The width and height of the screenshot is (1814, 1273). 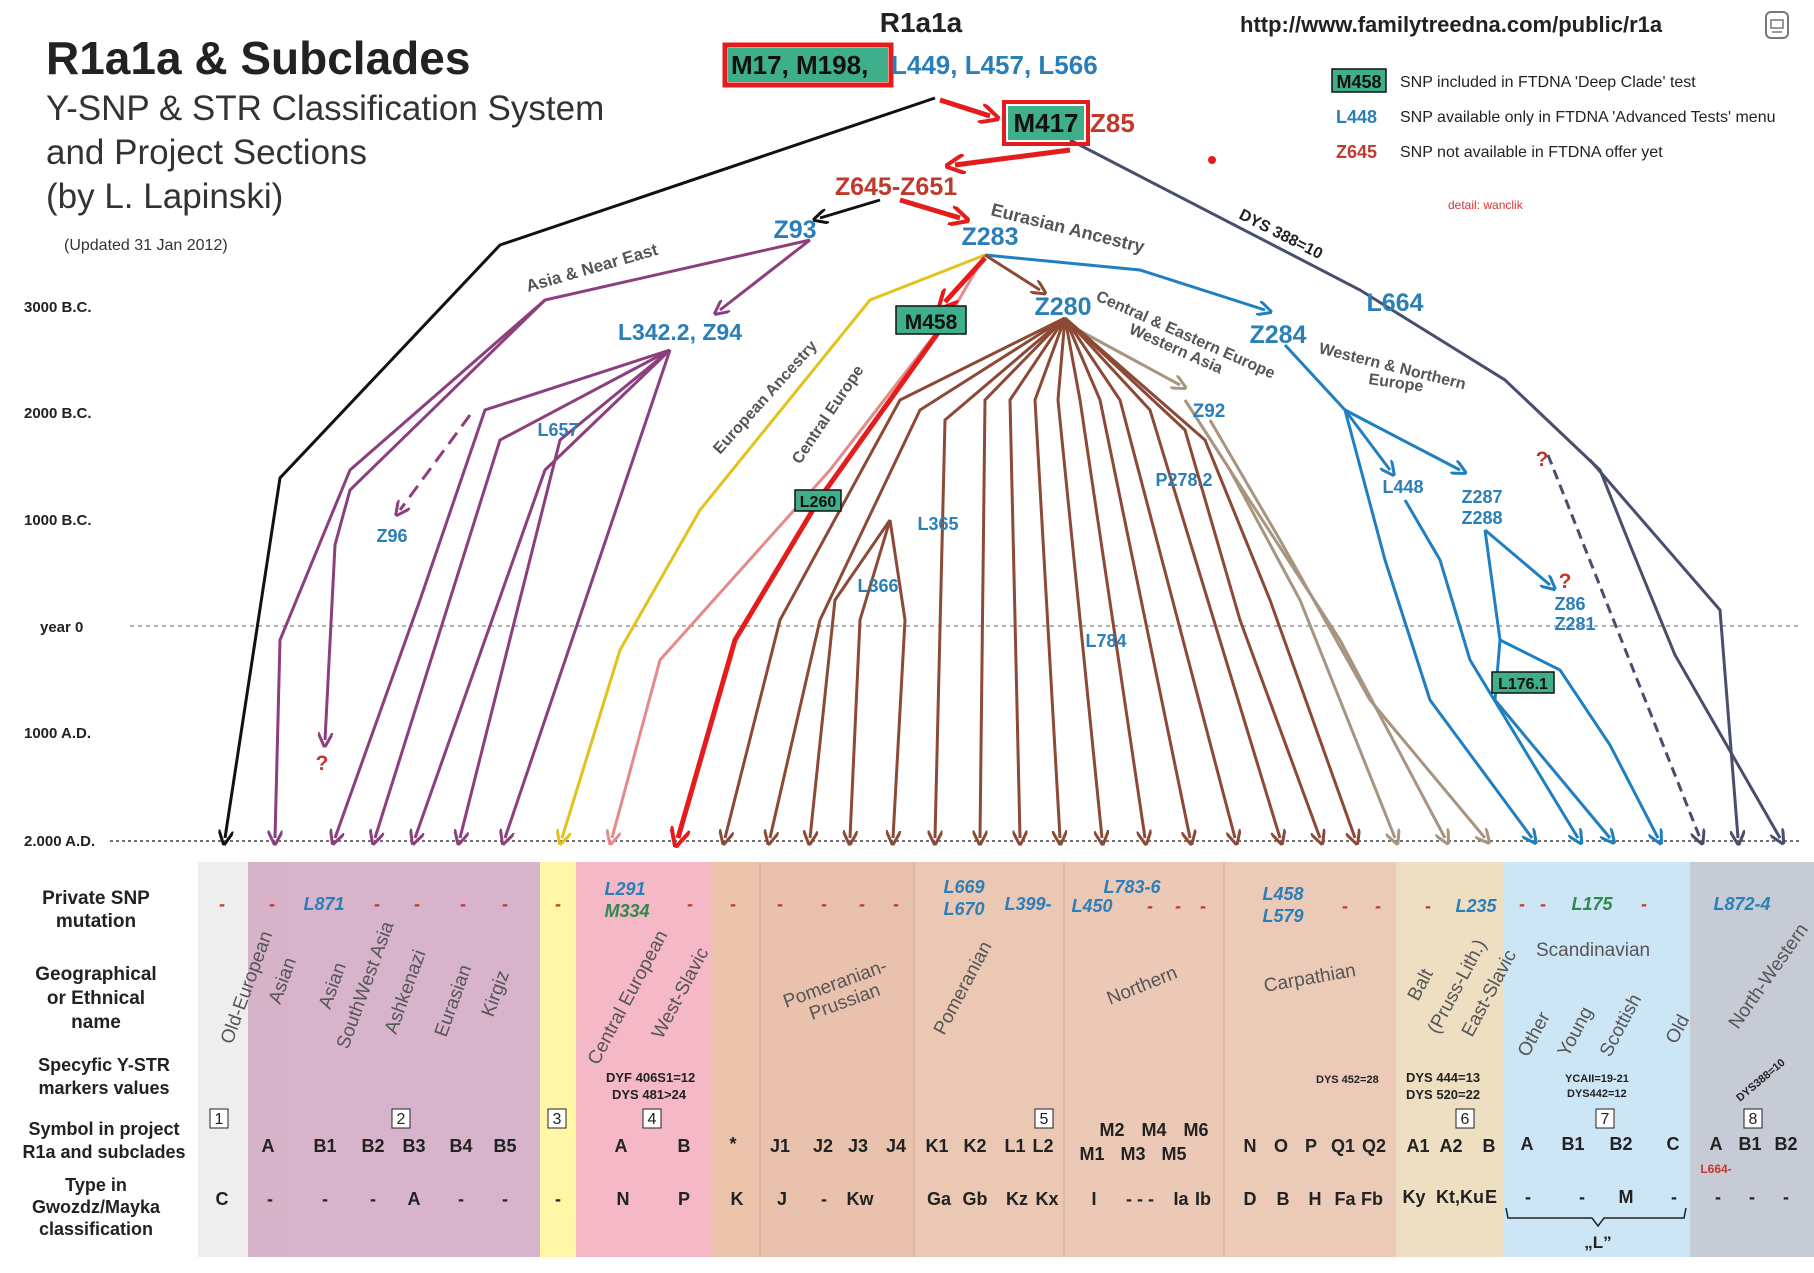 What do you see at coordinates (1046, 1199) in the screenshot?
I see `type: Kx` at bounding box center [1046, 1199].